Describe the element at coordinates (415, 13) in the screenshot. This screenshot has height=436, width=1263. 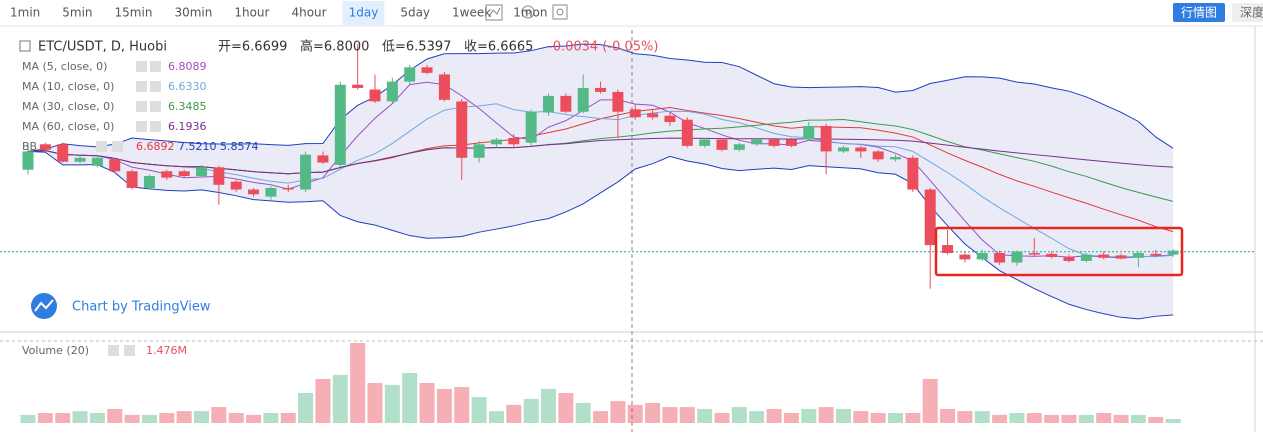
I see `interval: 5day` at that location.